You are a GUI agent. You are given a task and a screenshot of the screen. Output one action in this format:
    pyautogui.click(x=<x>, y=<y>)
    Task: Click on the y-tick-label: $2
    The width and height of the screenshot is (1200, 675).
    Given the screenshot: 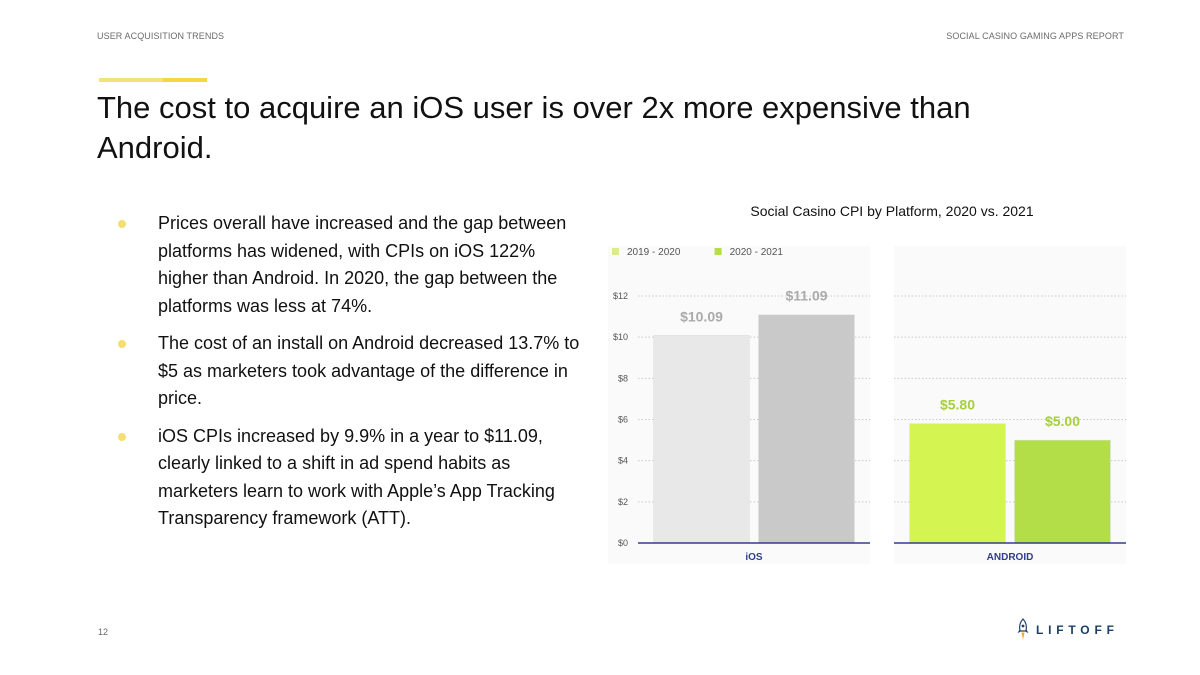 What is the action you would take?
    pyautogui.click(x=623, y=502)
    